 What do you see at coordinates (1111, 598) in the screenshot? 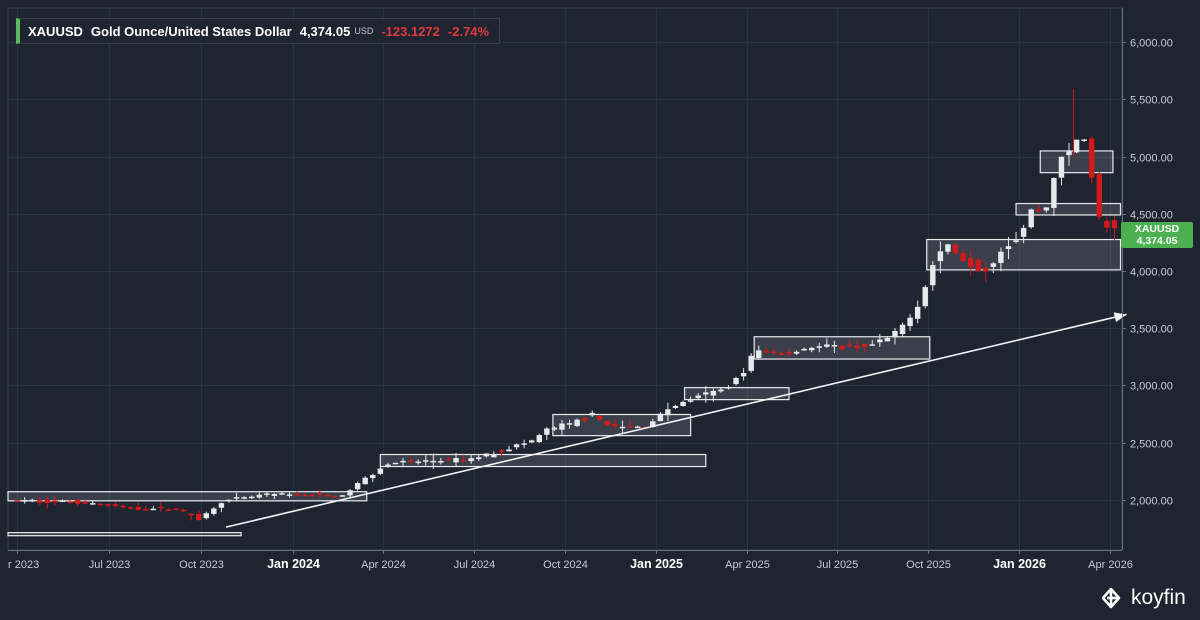
I see `koyfin-logo-icon` at bounding box center [1111, 598].